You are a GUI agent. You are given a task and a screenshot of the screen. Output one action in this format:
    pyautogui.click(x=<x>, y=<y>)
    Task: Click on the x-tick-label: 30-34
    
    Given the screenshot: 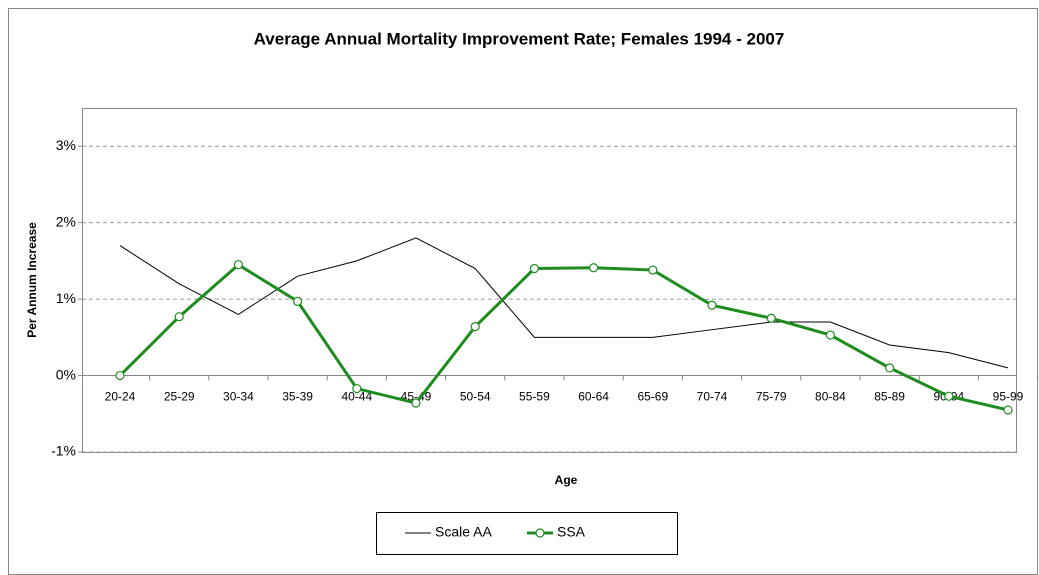 What is the action you would take?
    pyautogui.click(x=238, y=397)
    